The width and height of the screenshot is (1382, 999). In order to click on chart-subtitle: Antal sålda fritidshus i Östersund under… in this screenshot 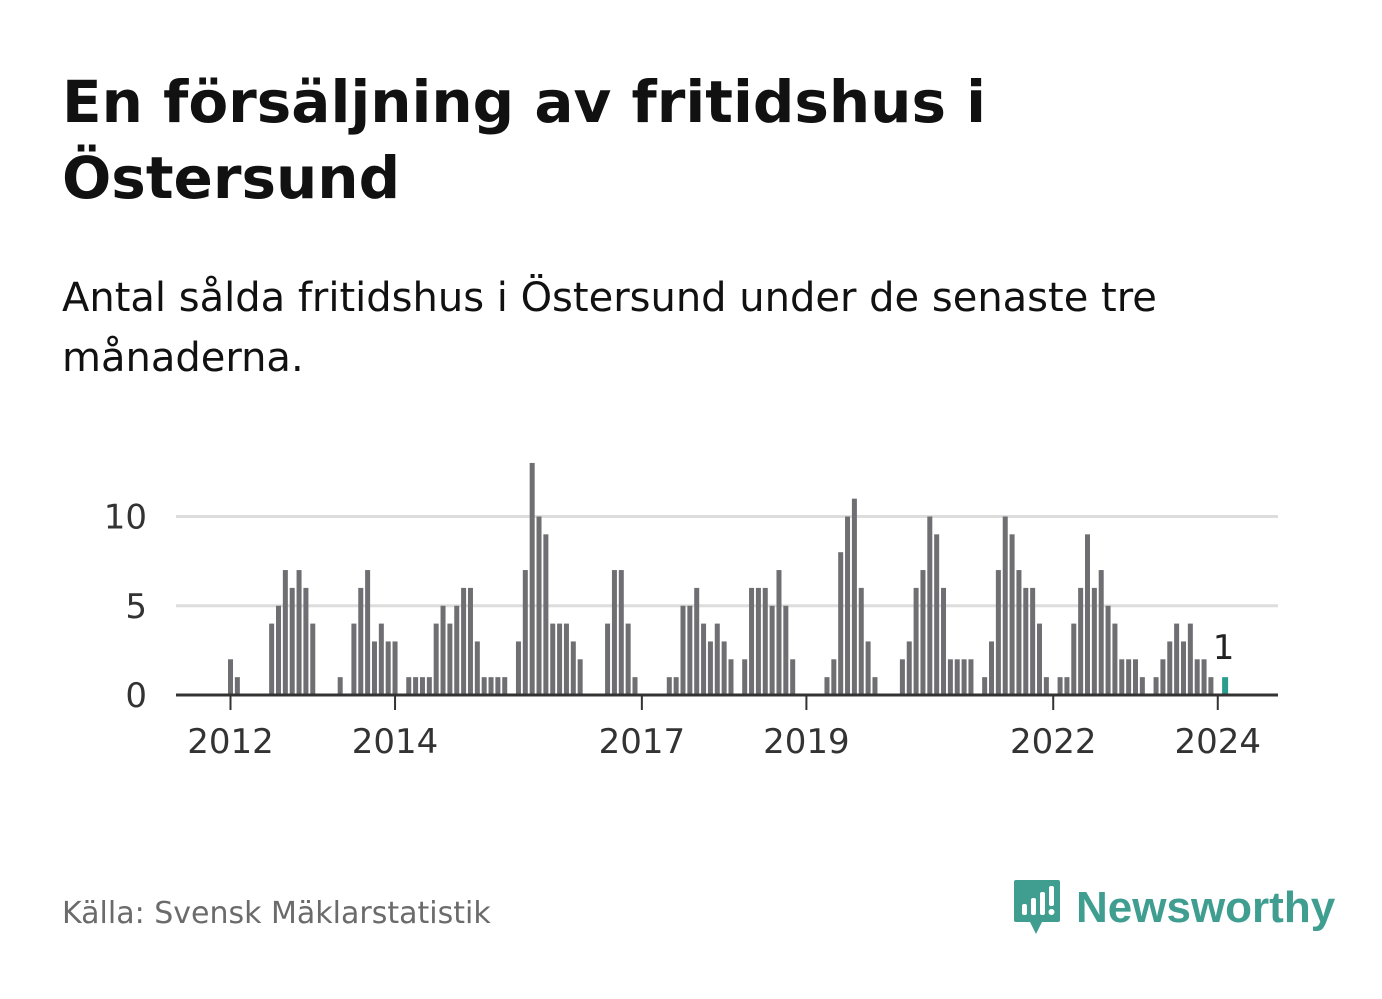, I will do `click(609, 328)`.